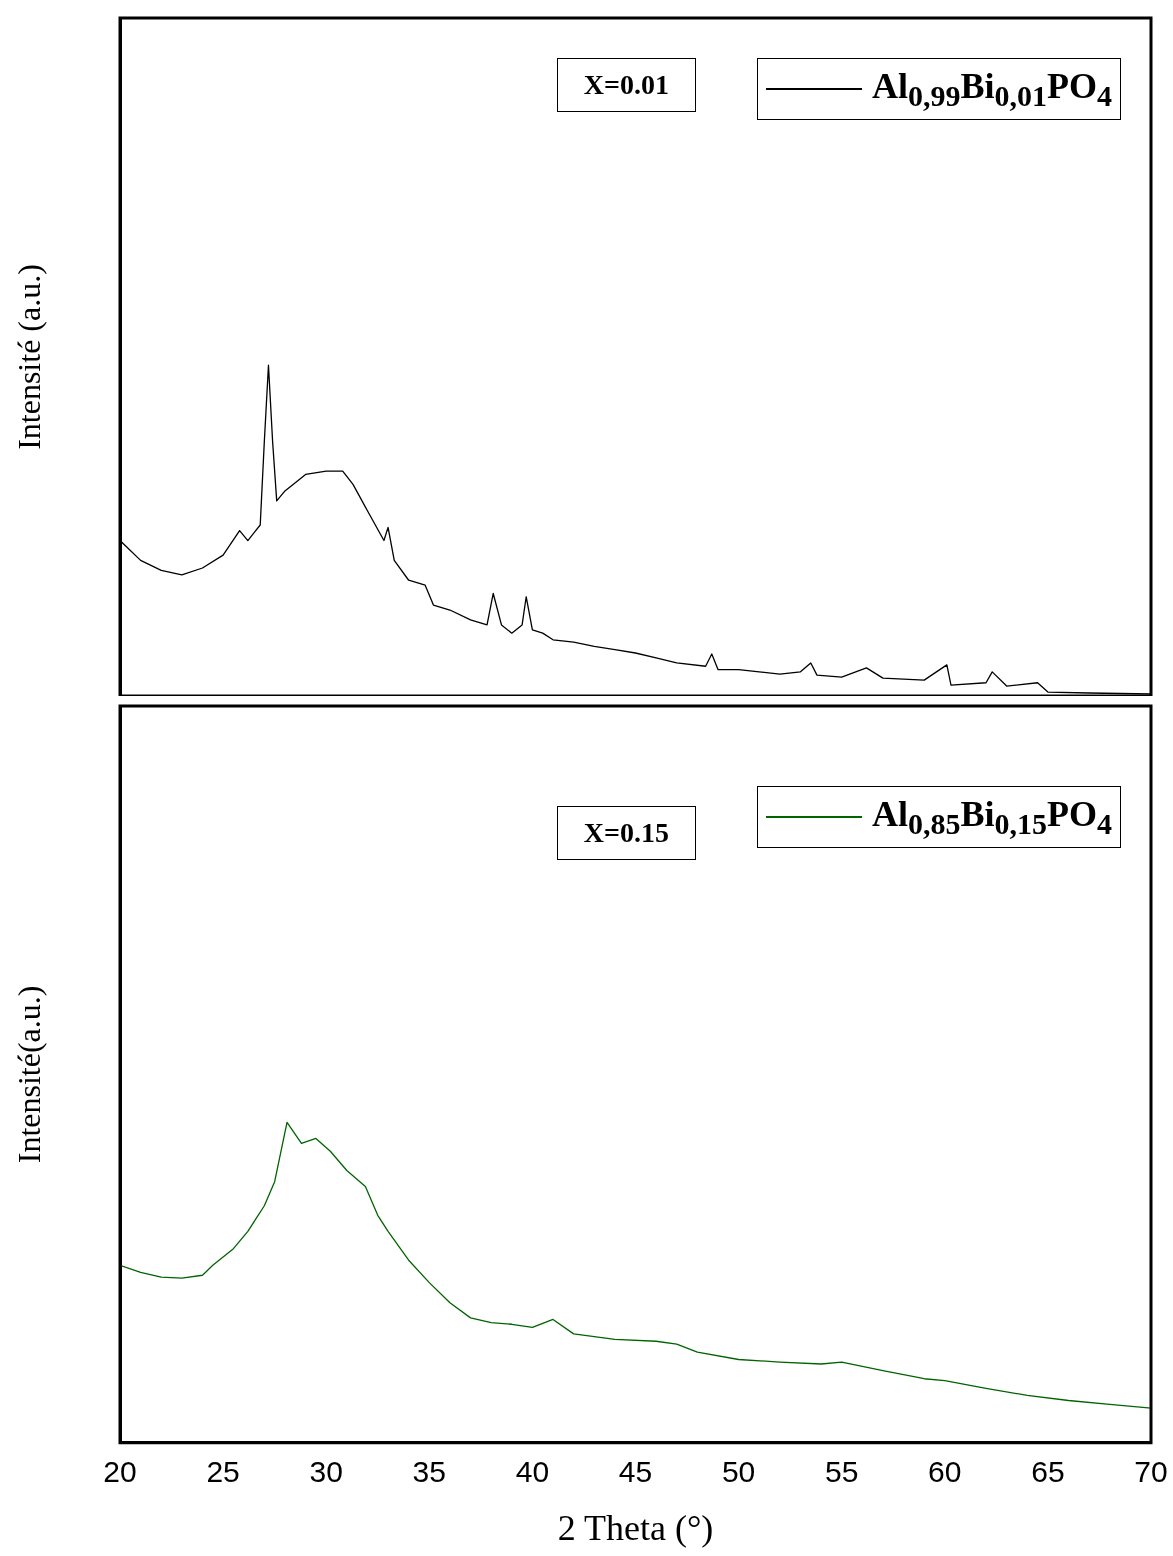  I want to click on legend-label: Al$_{0,85}$Bi$_{0,15}$PO$_{4}$, so click(991, 817).